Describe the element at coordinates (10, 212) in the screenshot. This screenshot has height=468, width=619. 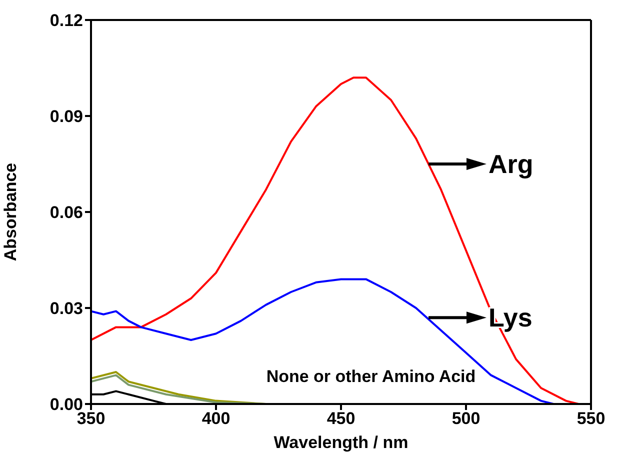
I see `y-axis-title: Absorbance` at that location.